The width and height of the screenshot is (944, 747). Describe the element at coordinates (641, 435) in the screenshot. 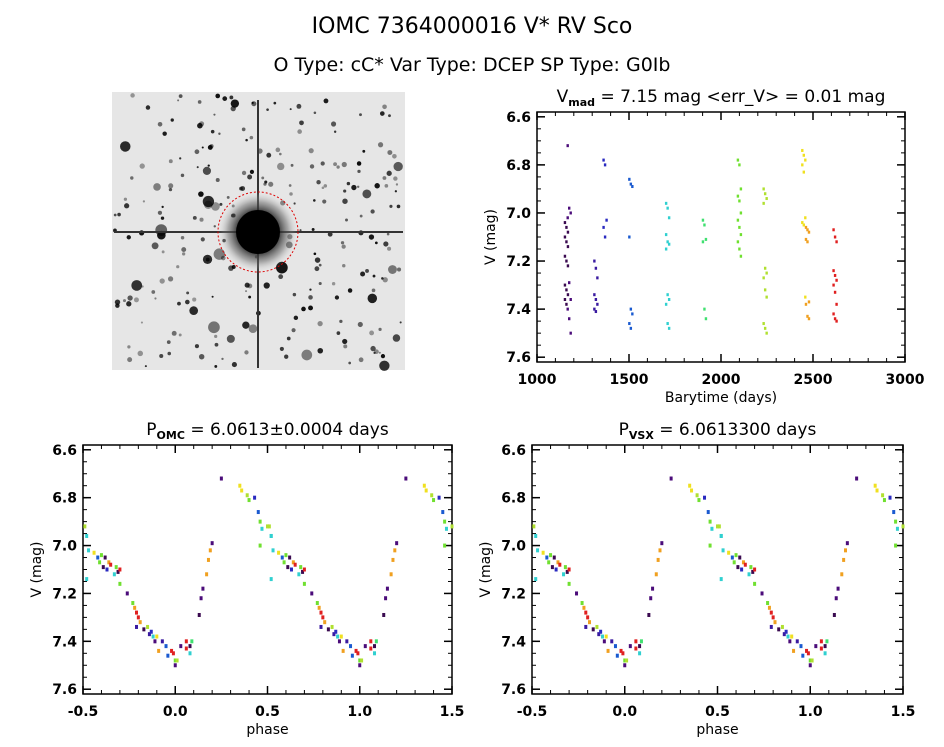

I see `plot-title-subscript: VSX` at that location.